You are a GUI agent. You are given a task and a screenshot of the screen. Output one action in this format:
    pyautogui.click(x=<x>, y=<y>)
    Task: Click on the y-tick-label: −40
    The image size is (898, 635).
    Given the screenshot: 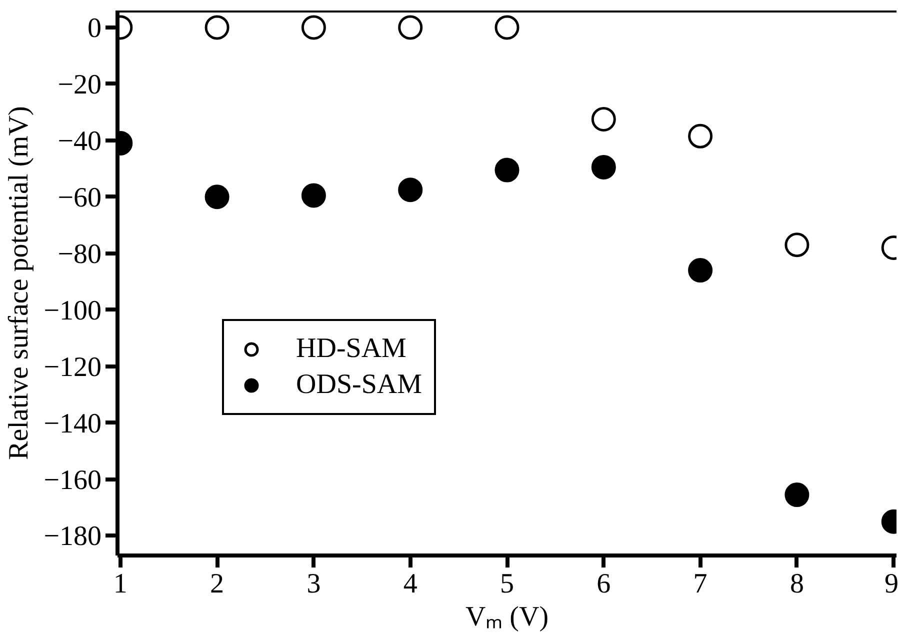 What is the action you would take?
    pyautogui.click(x=80, y=141)
    